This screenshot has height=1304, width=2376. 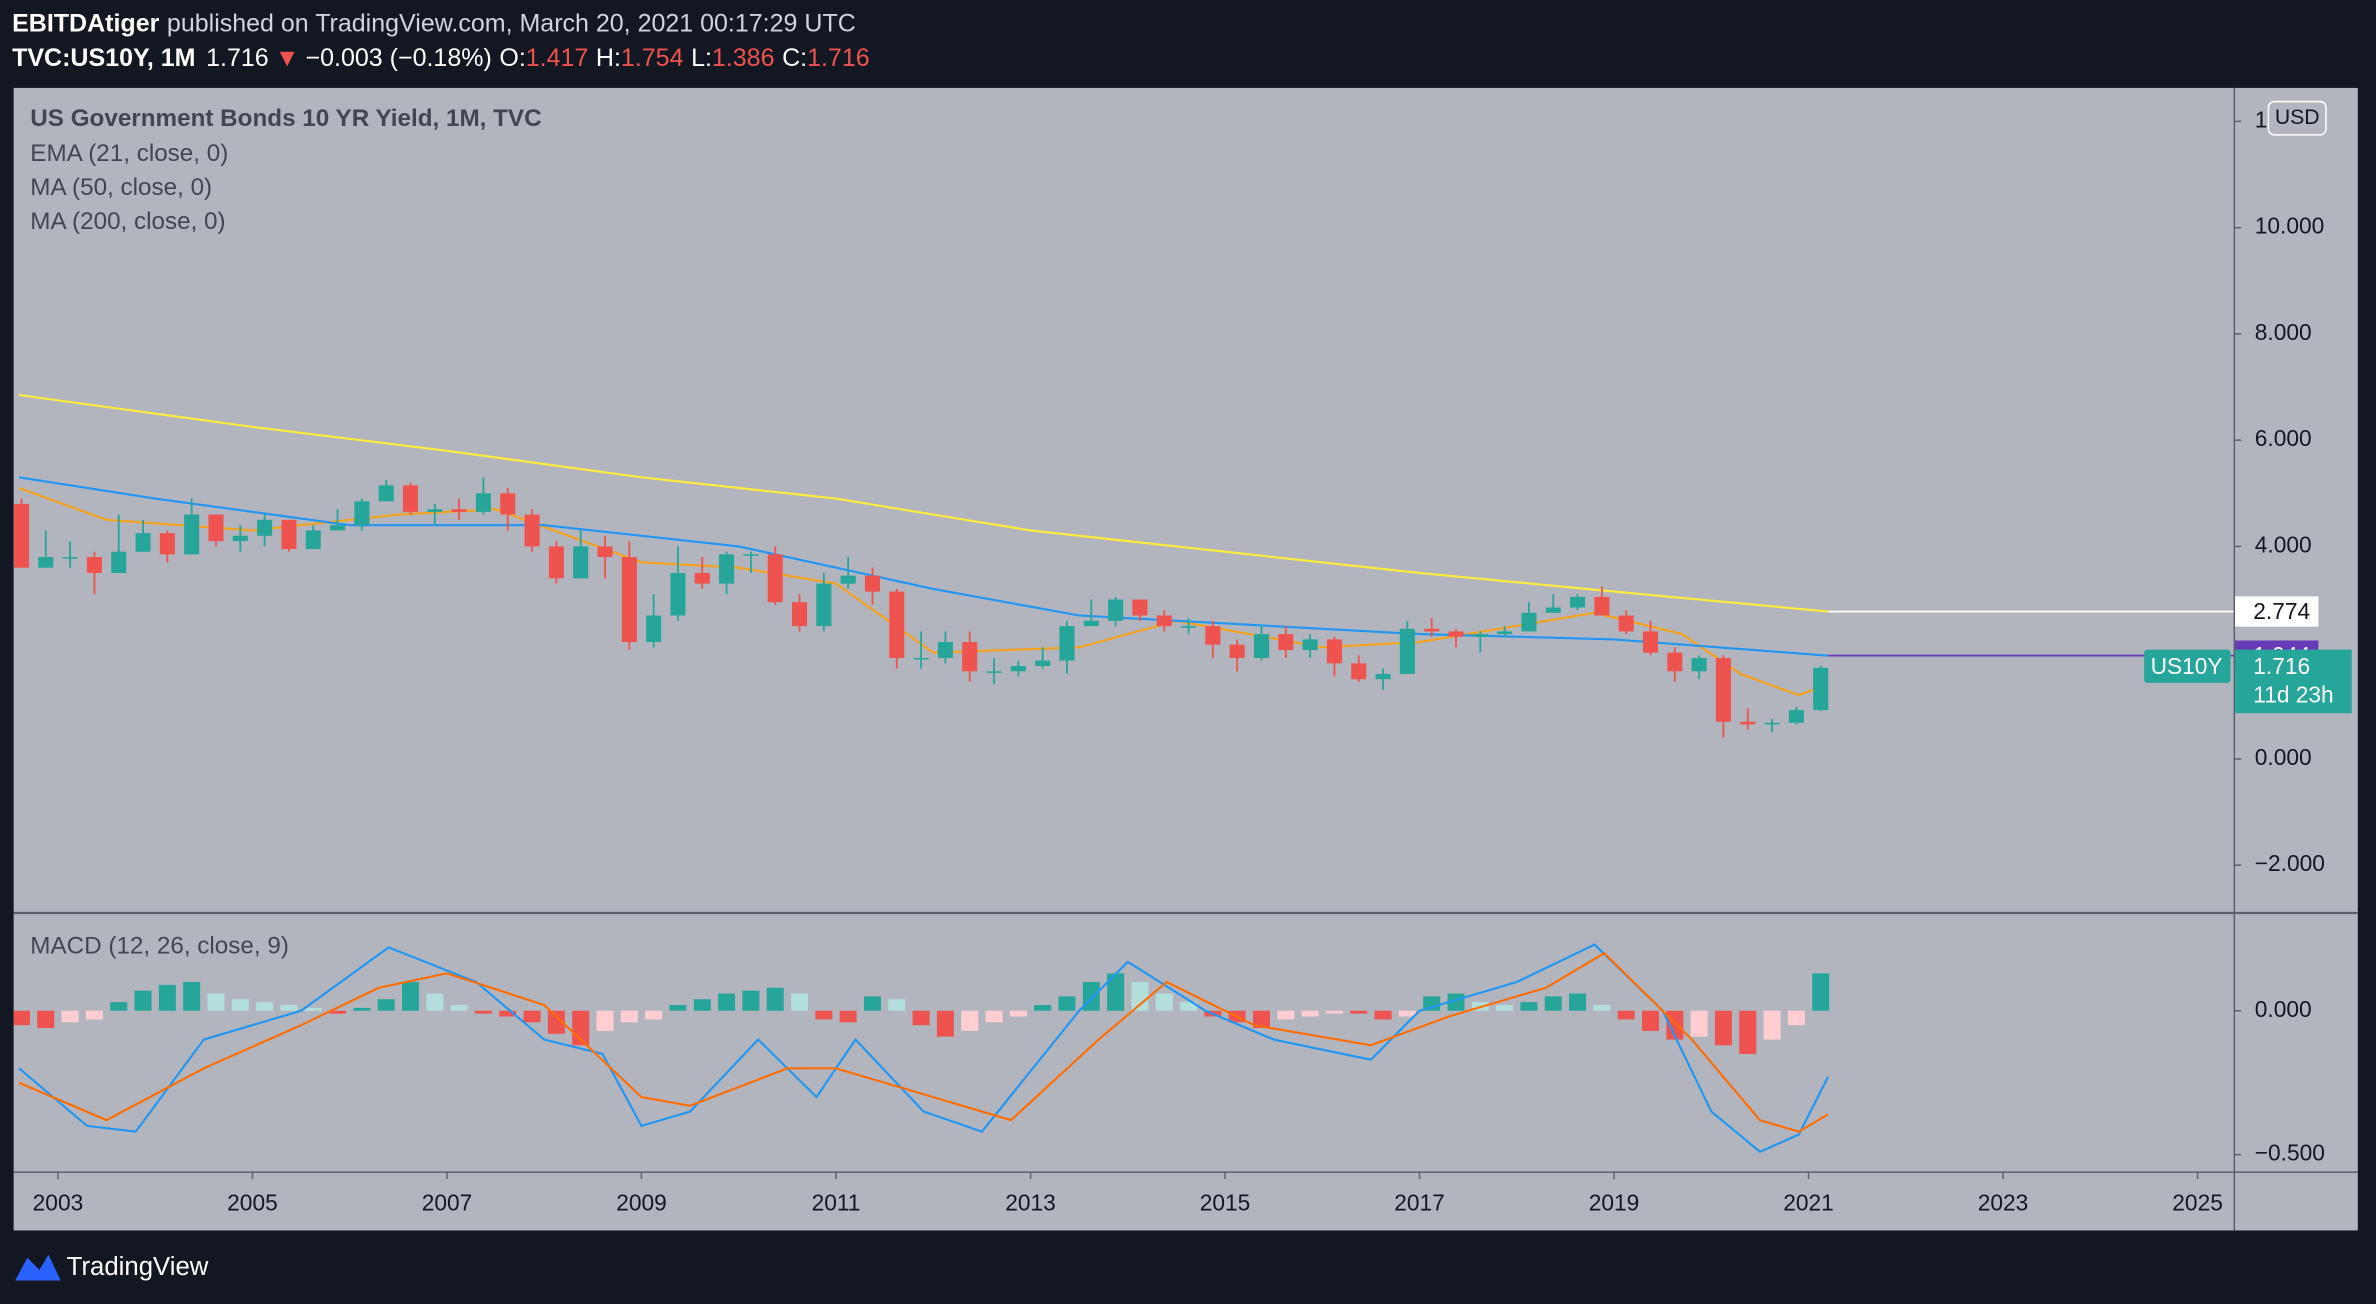 I want to click on ohlc-value: 1.716, so click(x=838, y=58).